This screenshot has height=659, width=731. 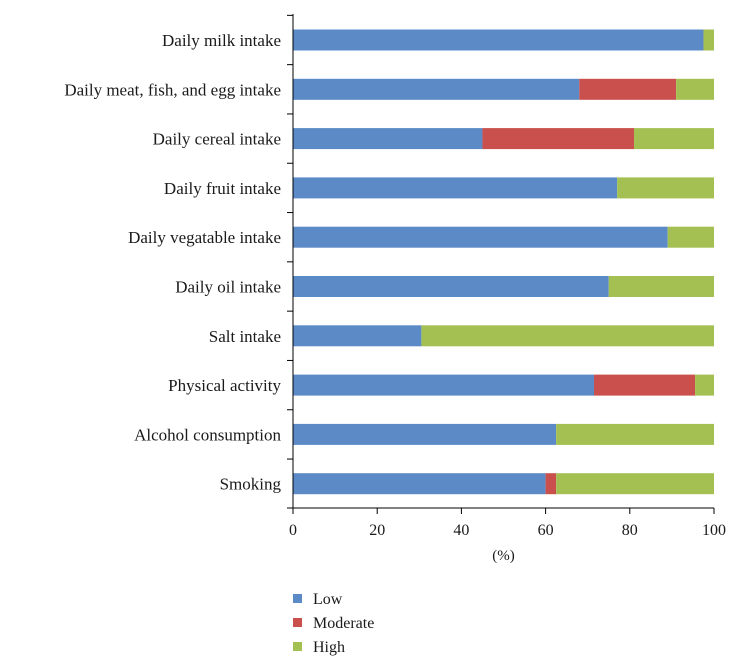 What do you see at coordinates (245, 336) in the screenshot?
I see `category-label: Salt intake` at bounding box center [245, 336].